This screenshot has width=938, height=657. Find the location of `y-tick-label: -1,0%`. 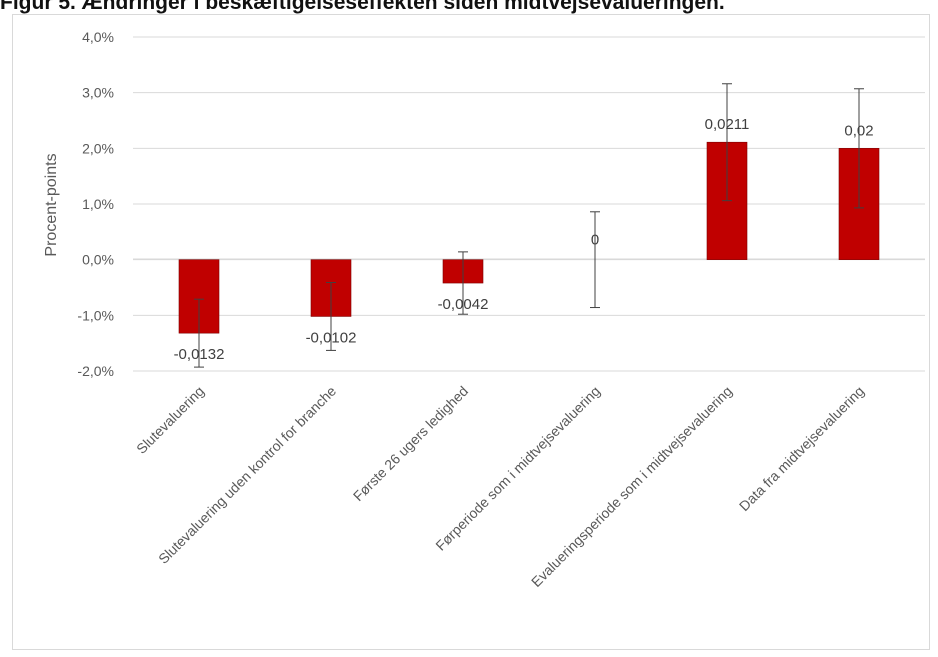

y-tick-label: -1,0% is located at coordinates (95, 315).